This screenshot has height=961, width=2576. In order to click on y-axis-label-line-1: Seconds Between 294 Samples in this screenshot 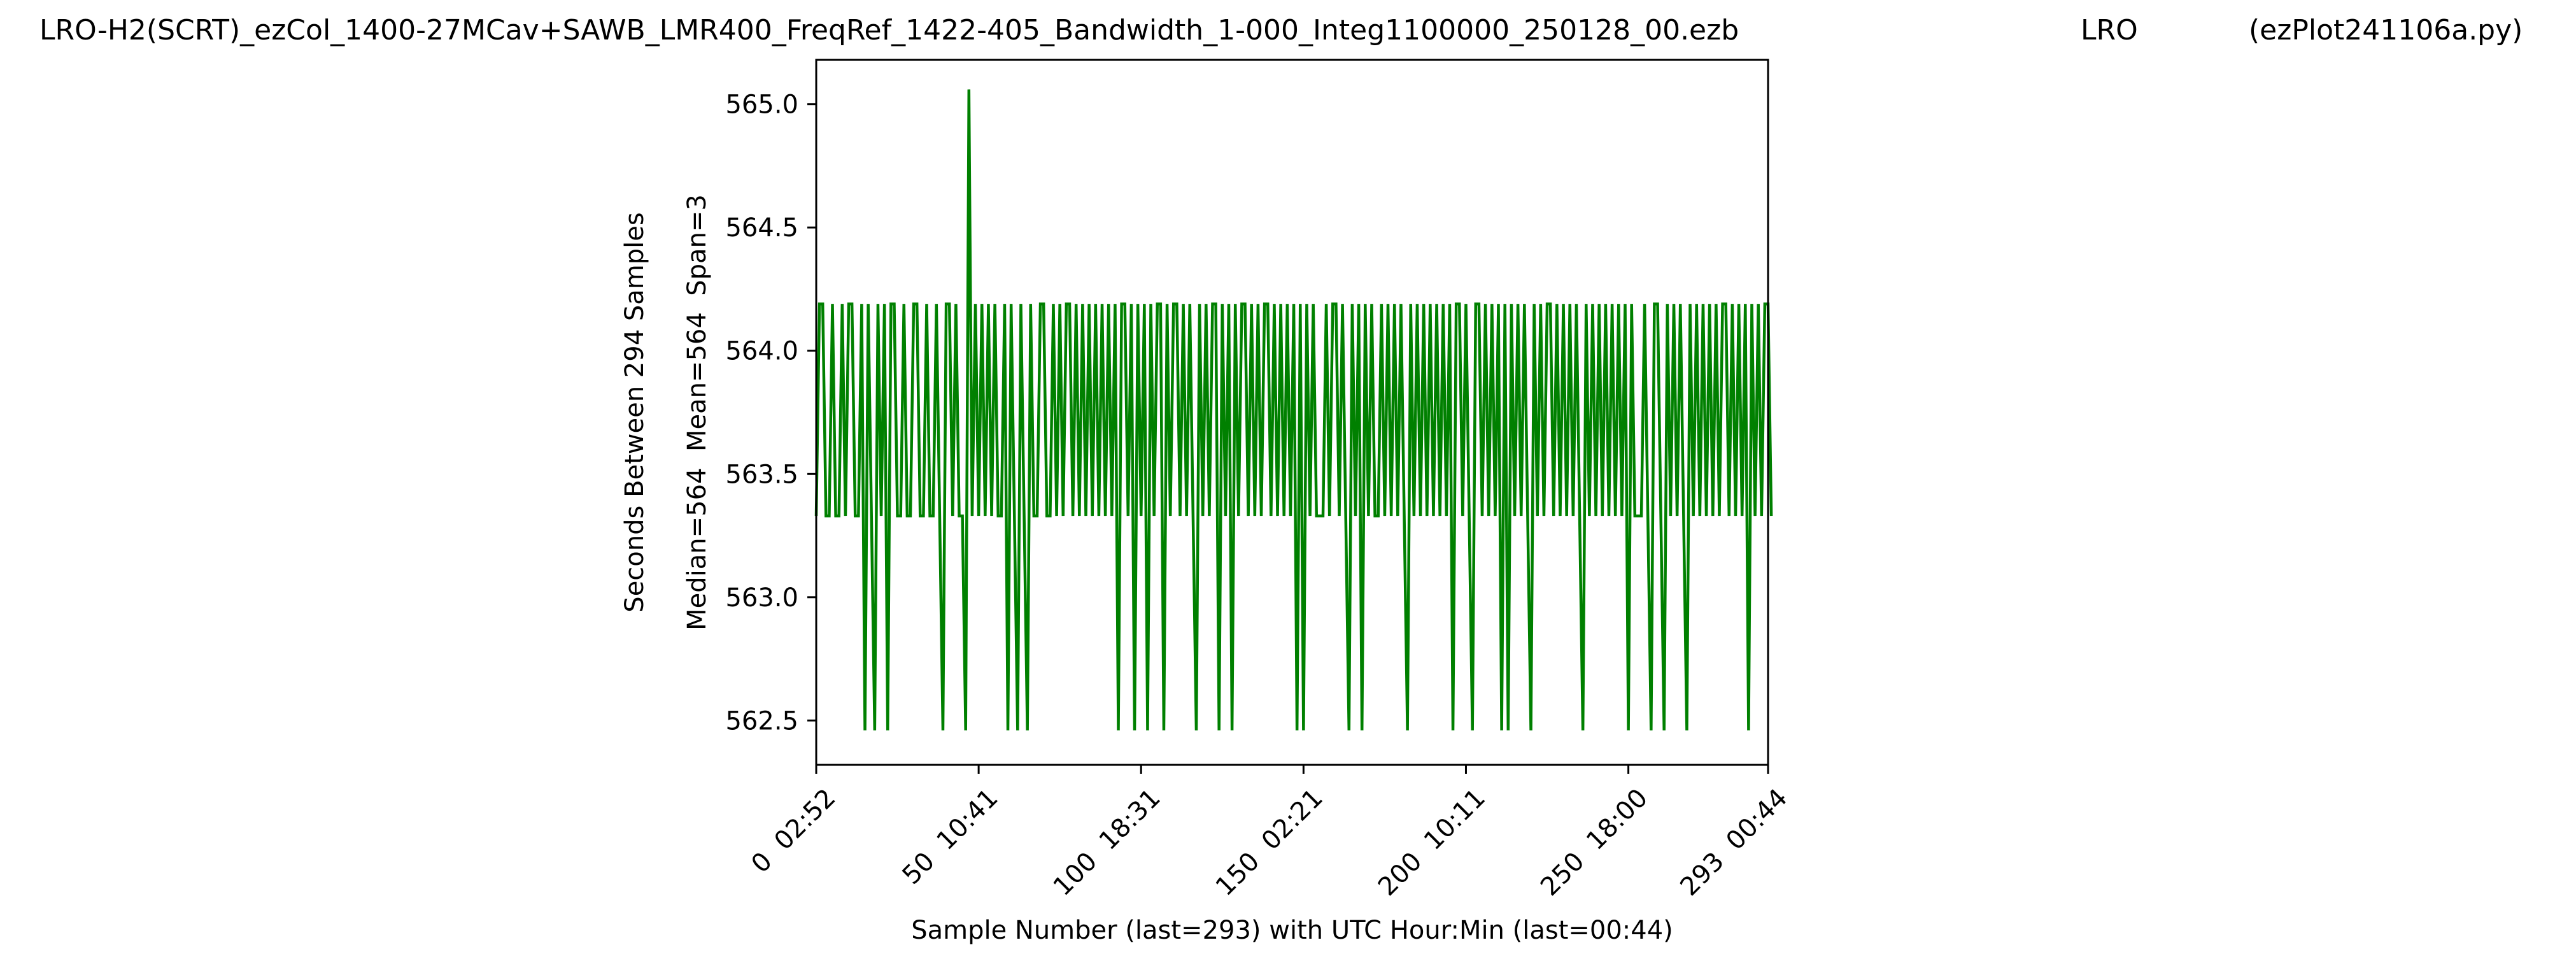, I will do `click(634, 412)`.